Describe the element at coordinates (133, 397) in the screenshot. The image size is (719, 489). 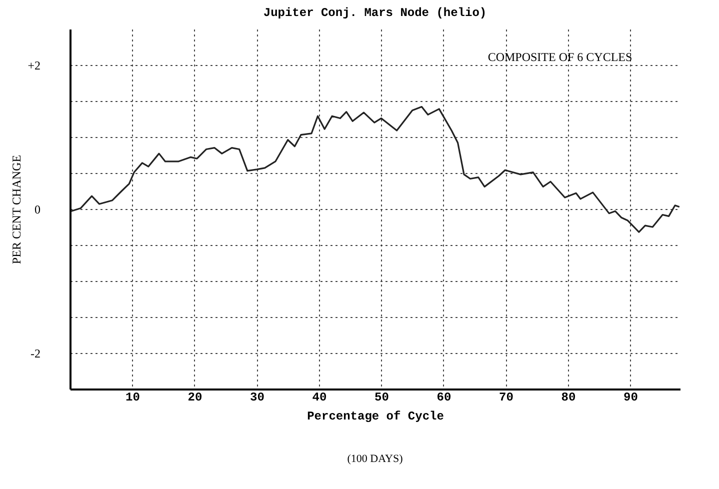
I see `x-tick-label: 10` at that location.